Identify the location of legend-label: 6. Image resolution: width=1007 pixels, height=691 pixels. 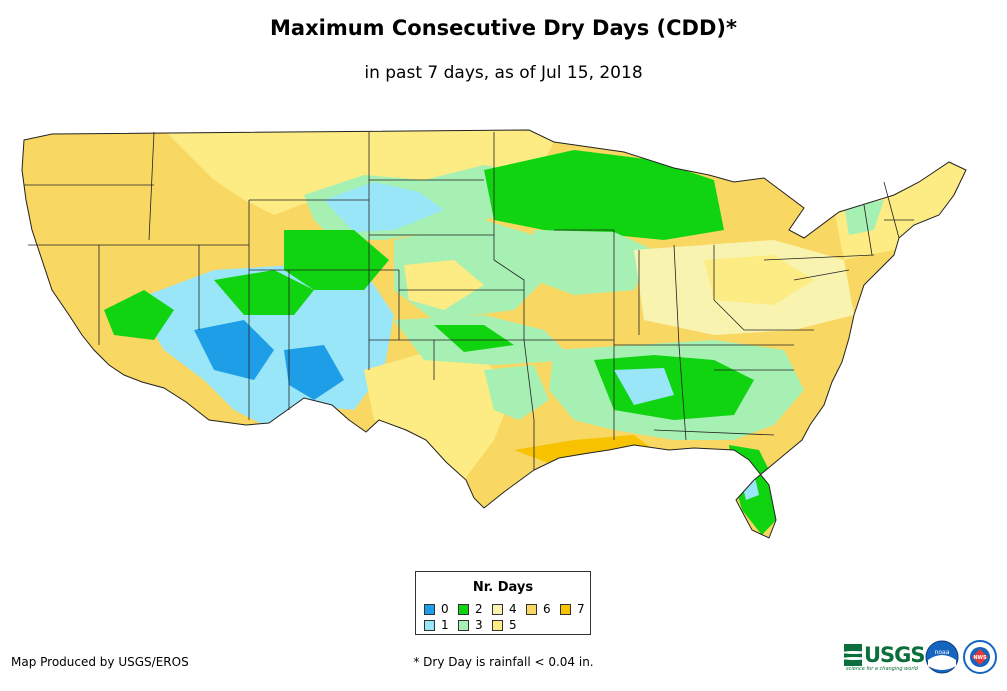
(547, 609).